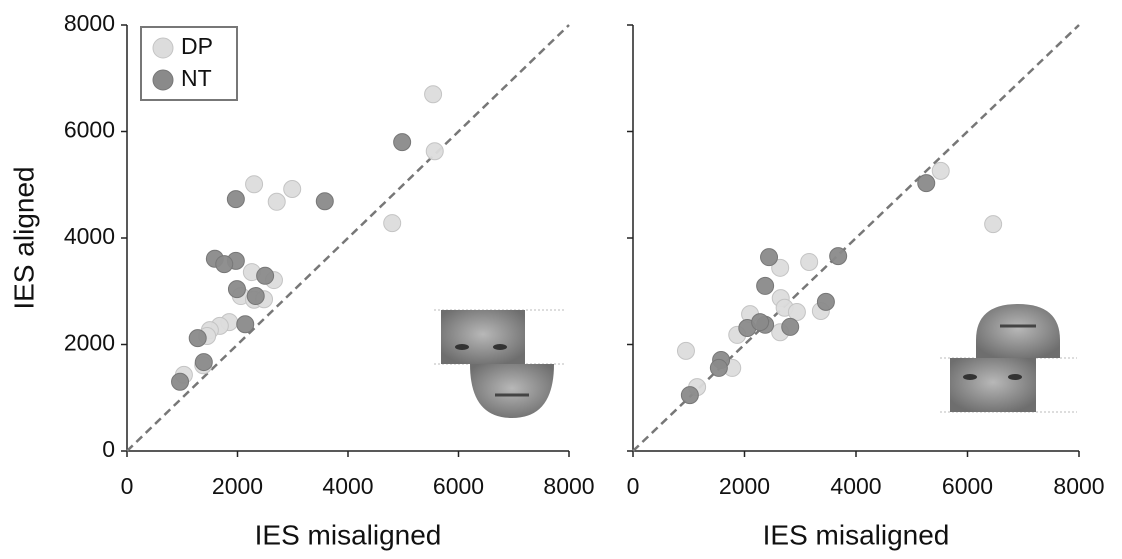  Describe the element at coordinates (89, 343) in the screenshot. I see `y-tick-label: 2000` at that location.